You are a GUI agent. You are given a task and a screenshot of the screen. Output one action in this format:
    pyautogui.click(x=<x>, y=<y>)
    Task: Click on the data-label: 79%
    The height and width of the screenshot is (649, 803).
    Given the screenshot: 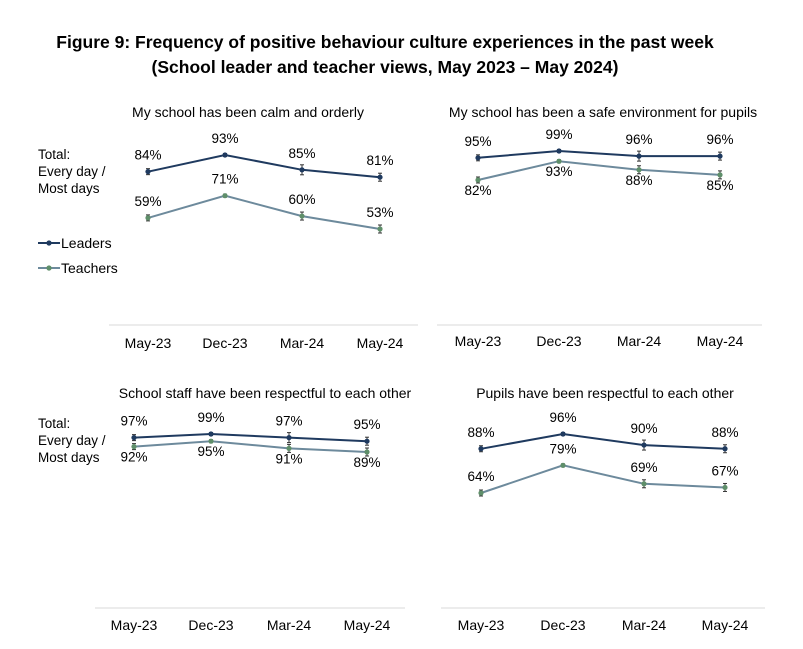 What is the action you would take?
    pyautogui.click(x=562, y=448)
    